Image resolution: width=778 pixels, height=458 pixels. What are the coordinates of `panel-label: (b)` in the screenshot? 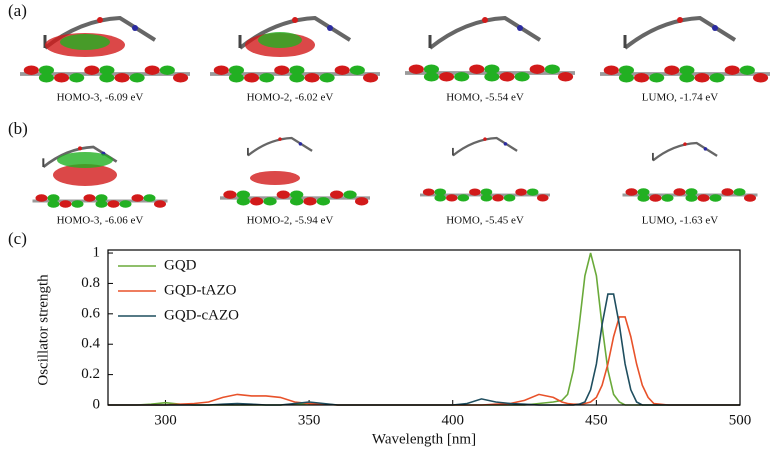 It's located at (18, 128).